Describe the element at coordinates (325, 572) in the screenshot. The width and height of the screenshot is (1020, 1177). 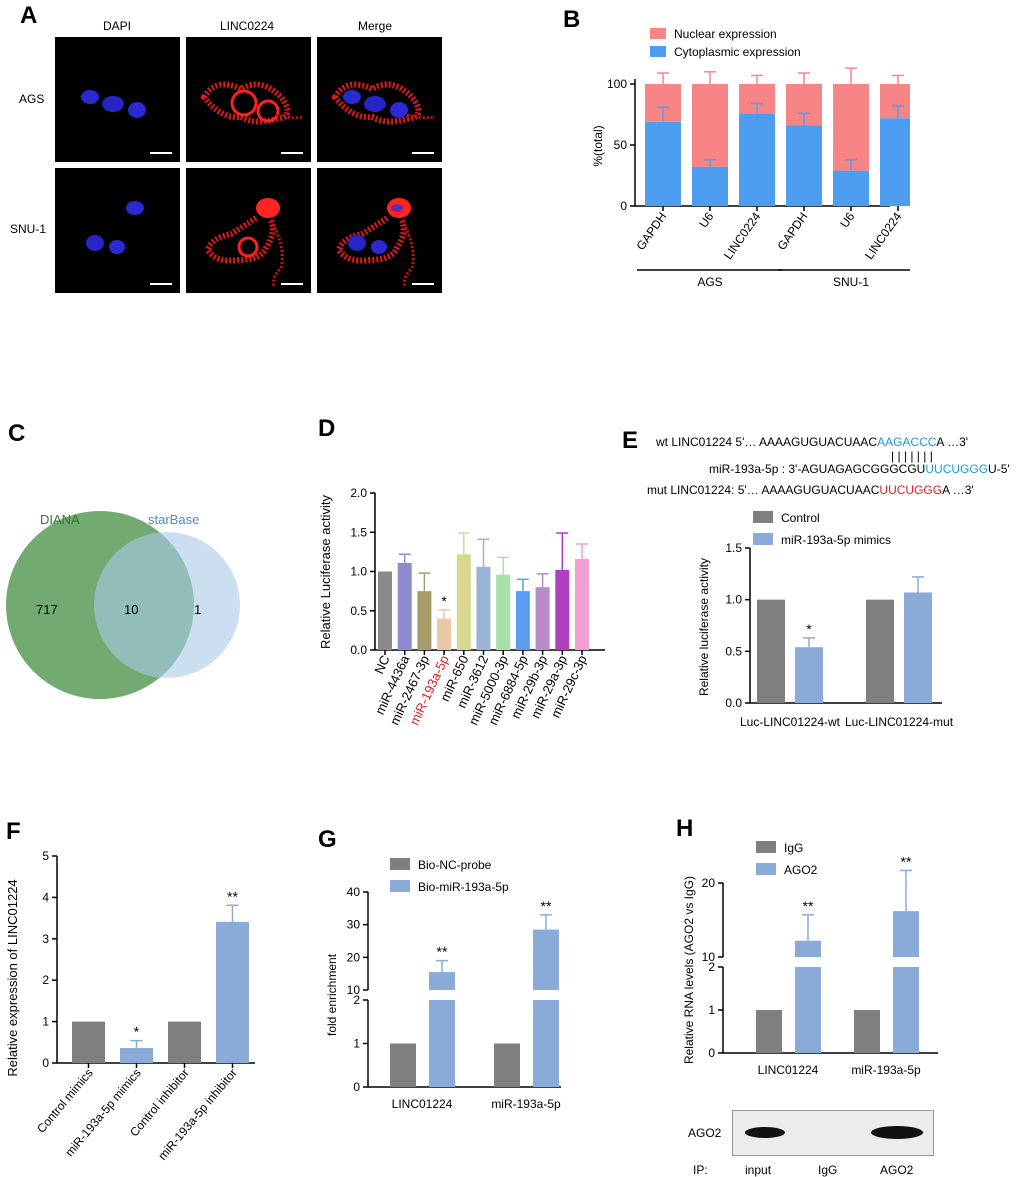
I see `y-axis-label: Relative Luciferase activity` at that location.